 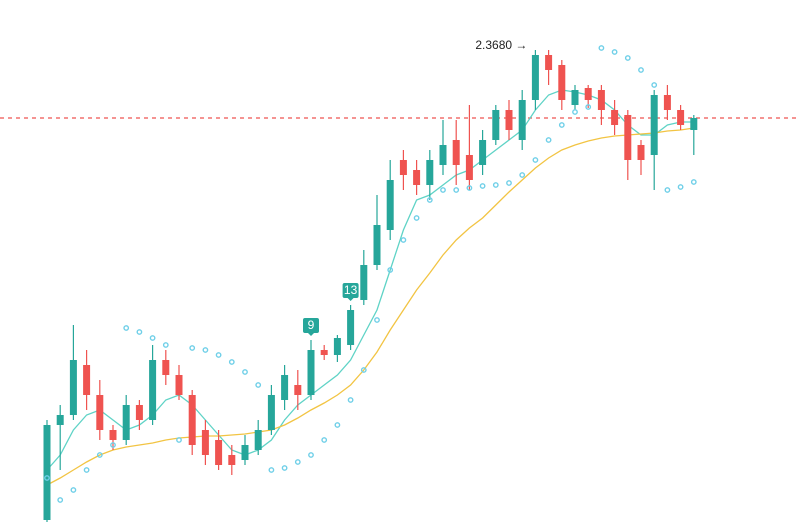 What do you see at coordinates (501, 45) in the screenshot?
I see `high-annotation: 2.3680 →` at bounding box center [501, 45].